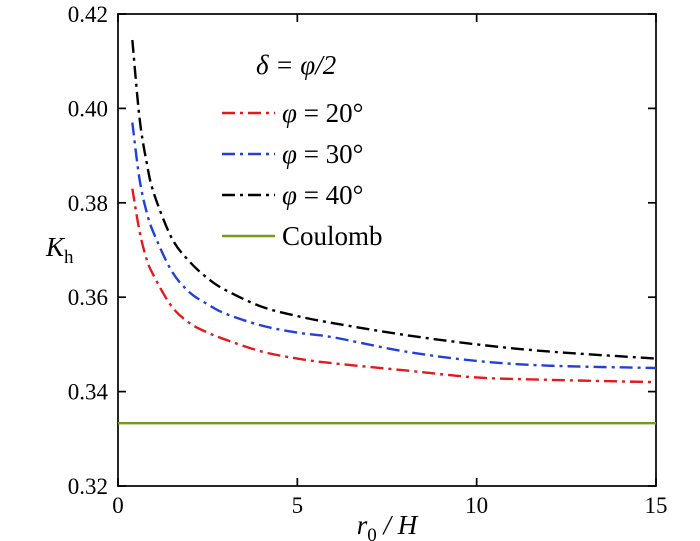 Image resolution: width=700 pixels, height=541 pixels. Describe the element at coordinates (88, 108) in the screenshot. I see `y-tick-label: 0.40` at that location.